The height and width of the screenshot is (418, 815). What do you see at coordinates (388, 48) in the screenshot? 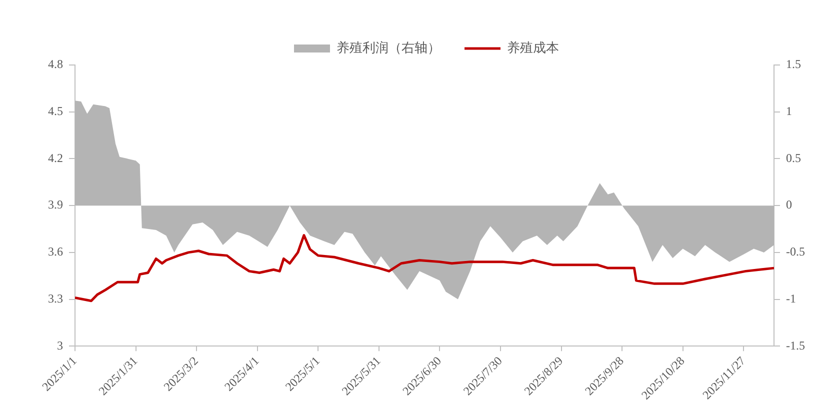
I see `legend-label: 养殖利润（右轴）` at bounding box center [388, 48].